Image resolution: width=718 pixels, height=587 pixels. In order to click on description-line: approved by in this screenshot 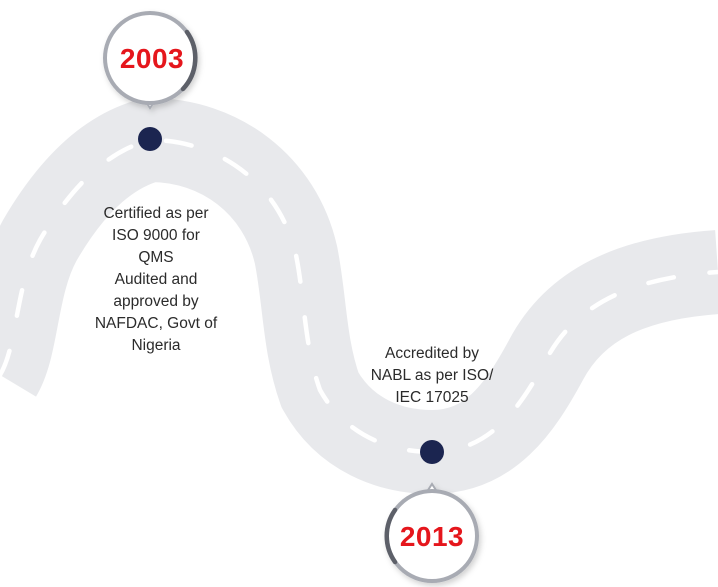, I will do `click(156, 301)`.